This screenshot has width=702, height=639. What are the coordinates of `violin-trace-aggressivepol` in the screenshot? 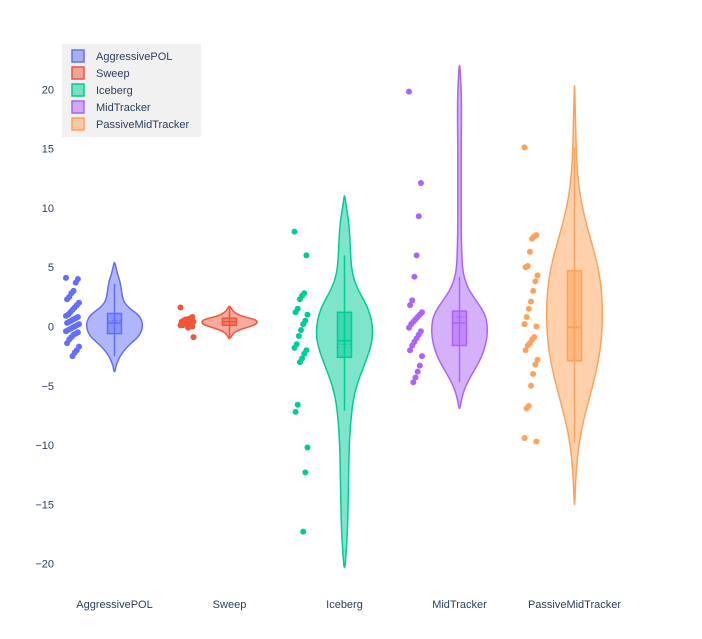 It's located at (103, 317).